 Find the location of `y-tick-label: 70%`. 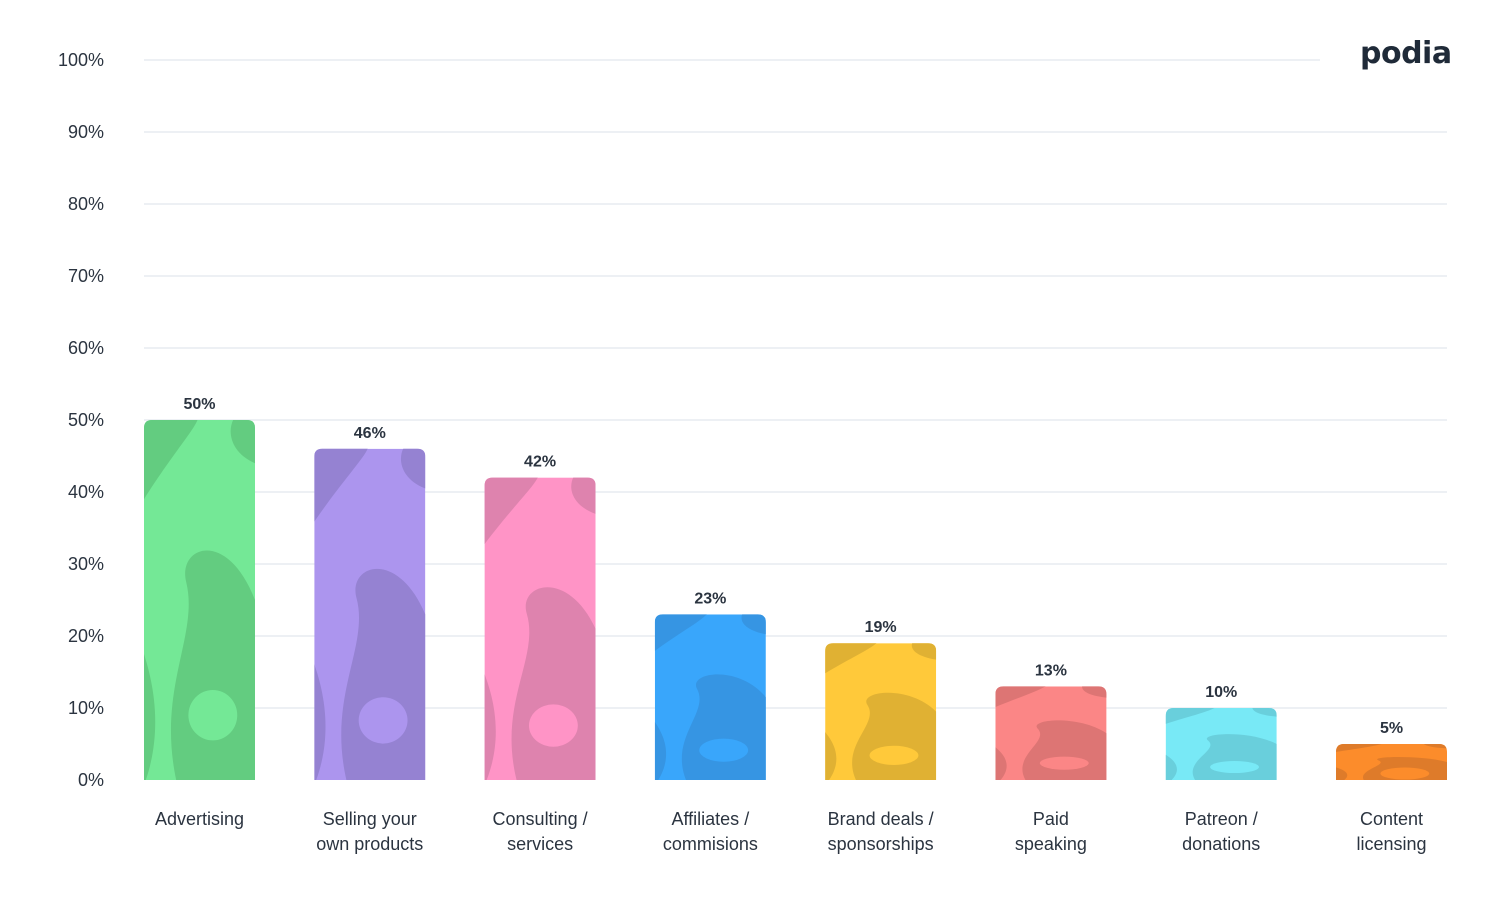

y-tick-label: 70% is located at coordinates (86, 276).